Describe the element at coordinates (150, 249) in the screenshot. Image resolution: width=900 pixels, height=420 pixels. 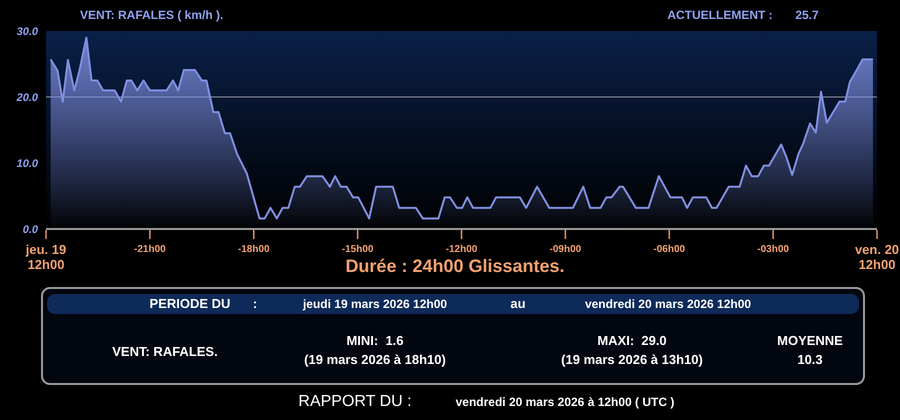
I see `x-tick-label: -21h00` at that location.